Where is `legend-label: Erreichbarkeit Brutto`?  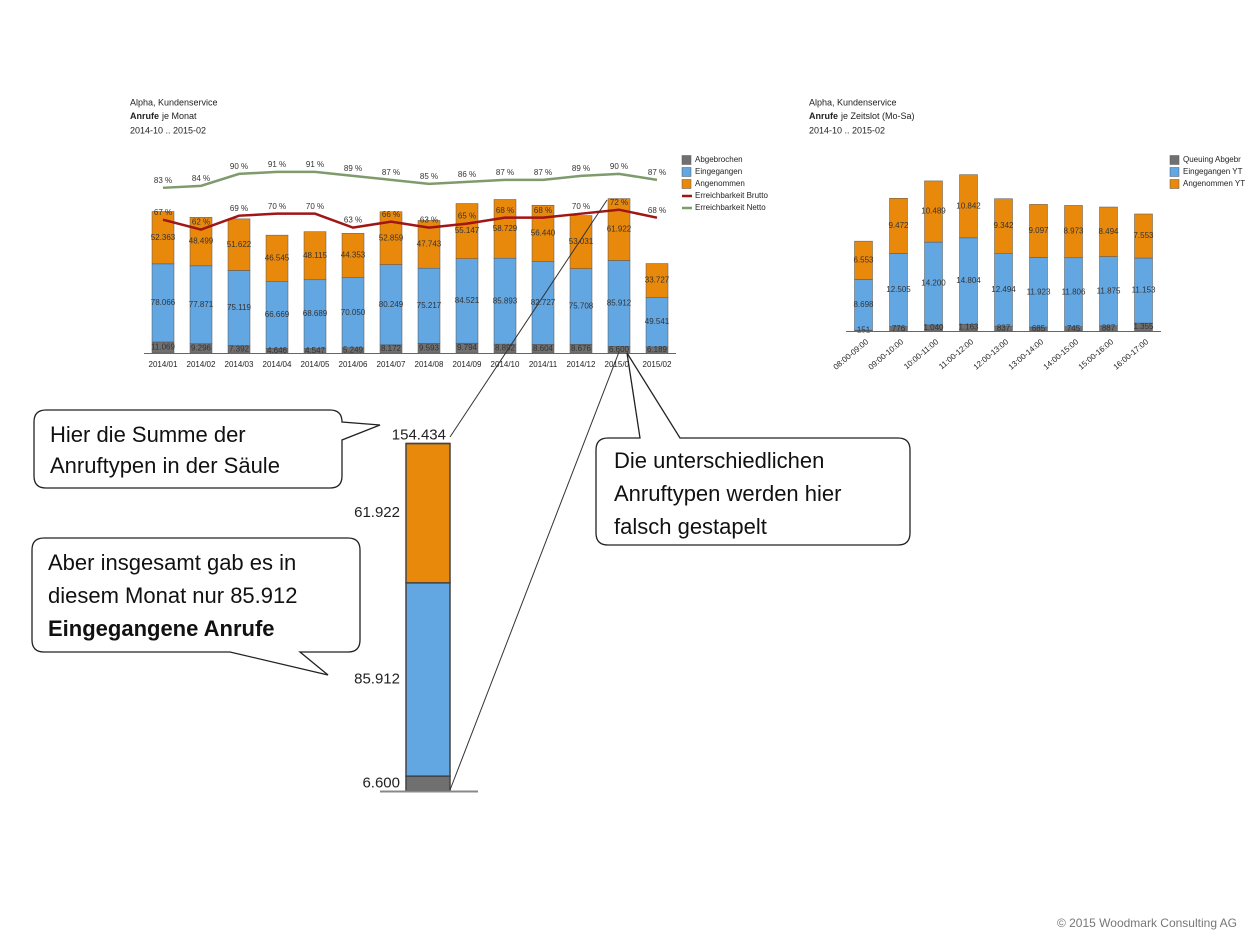 legend-label: Erreichbarkeit Brutto is located at coordinates (731, 195).